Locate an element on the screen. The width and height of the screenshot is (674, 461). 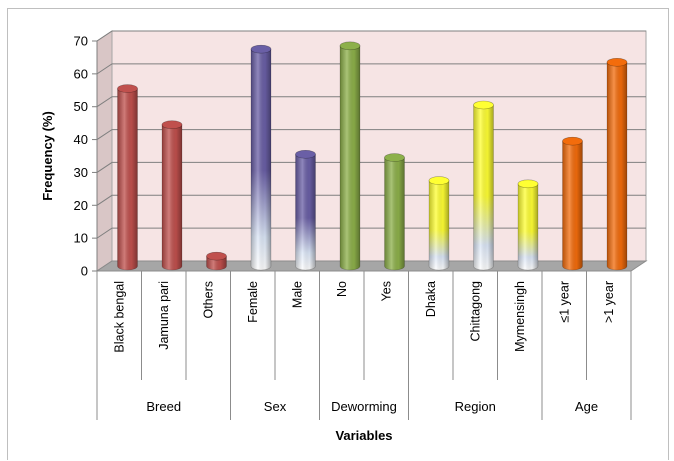
bar-Male is located at coordinates (305, 210).